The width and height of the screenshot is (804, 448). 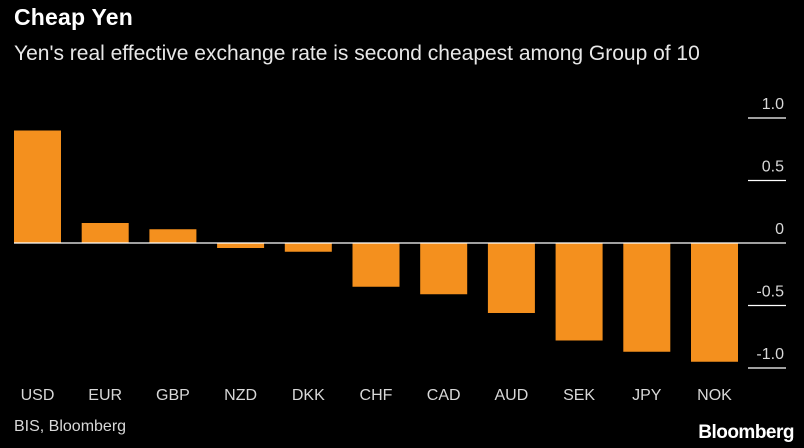 What do you see at coordinates (714, 395) in the screenshot?
I see `x-tick-label: NOK` at bounding box center [714, 395].